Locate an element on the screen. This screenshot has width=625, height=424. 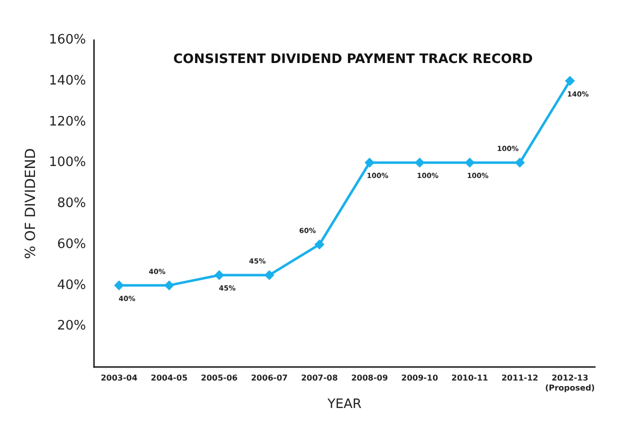
x-tick-label: 2005-06 is located at coordinates (219, 378).